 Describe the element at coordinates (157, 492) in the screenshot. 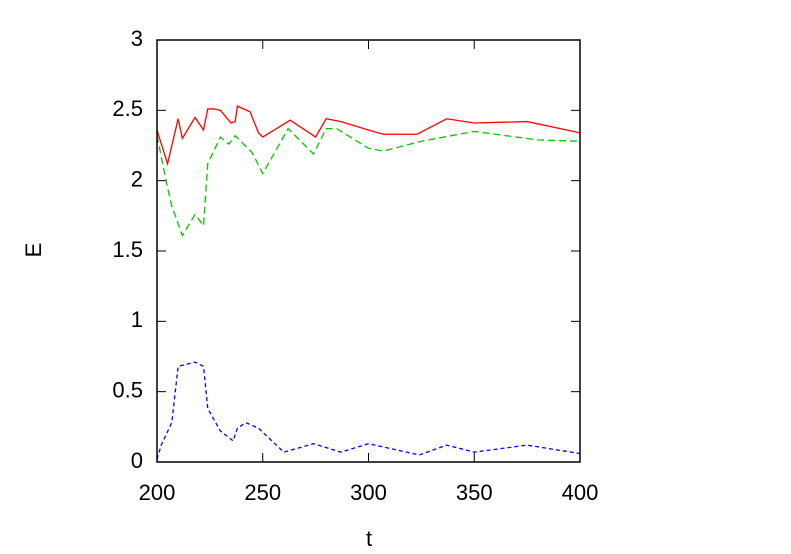

I see `x-tick-label: 200` at that location.